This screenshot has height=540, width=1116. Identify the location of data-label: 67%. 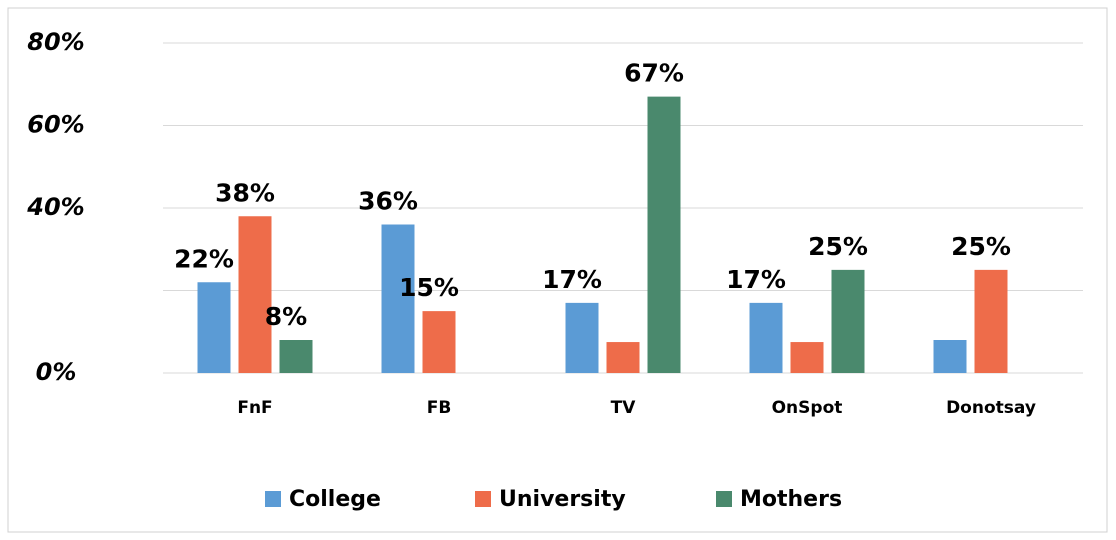
(654, 73).